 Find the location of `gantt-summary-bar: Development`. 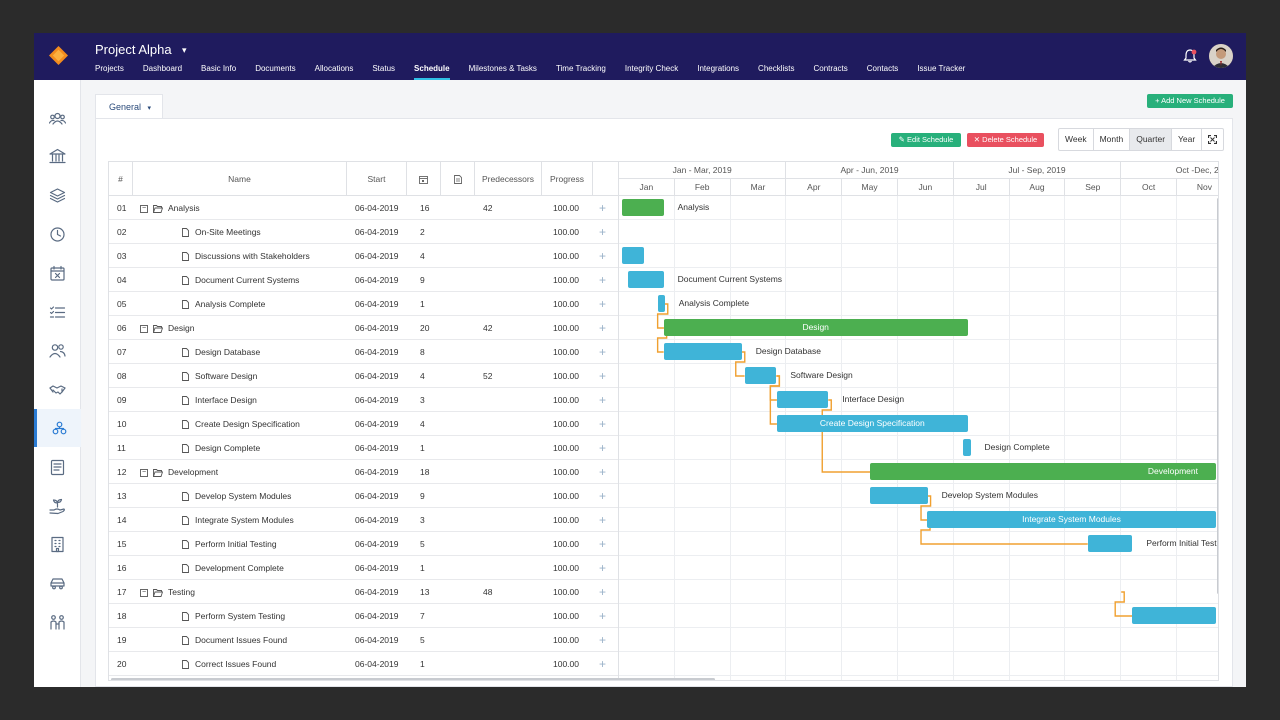

gantt-summary-bar: Development is located at coordinates (1043, 471).